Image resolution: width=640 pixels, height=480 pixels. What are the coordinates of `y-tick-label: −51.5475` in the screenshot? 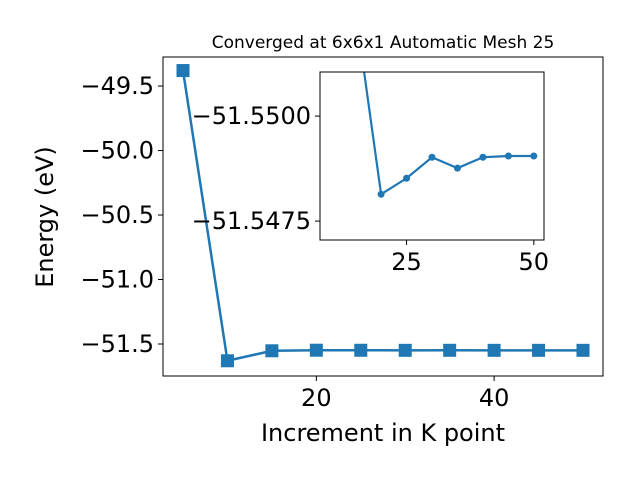 It's located at (251, 221).